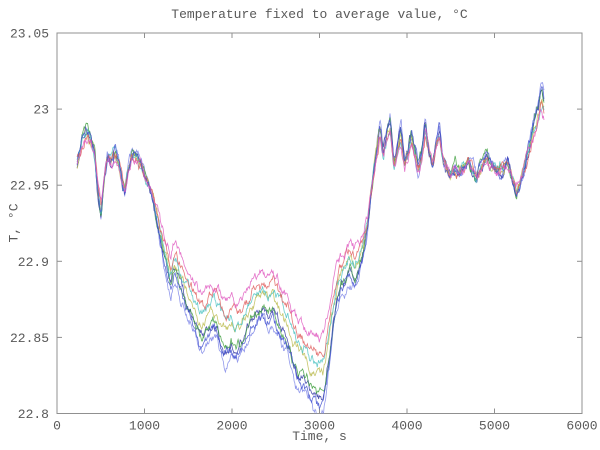 Image resolution: width=600 pixels, height=450 pixels. Describe the element at coordinates (406, 425) in the screenshot. I see `x-tick-label: 4000` at that location.